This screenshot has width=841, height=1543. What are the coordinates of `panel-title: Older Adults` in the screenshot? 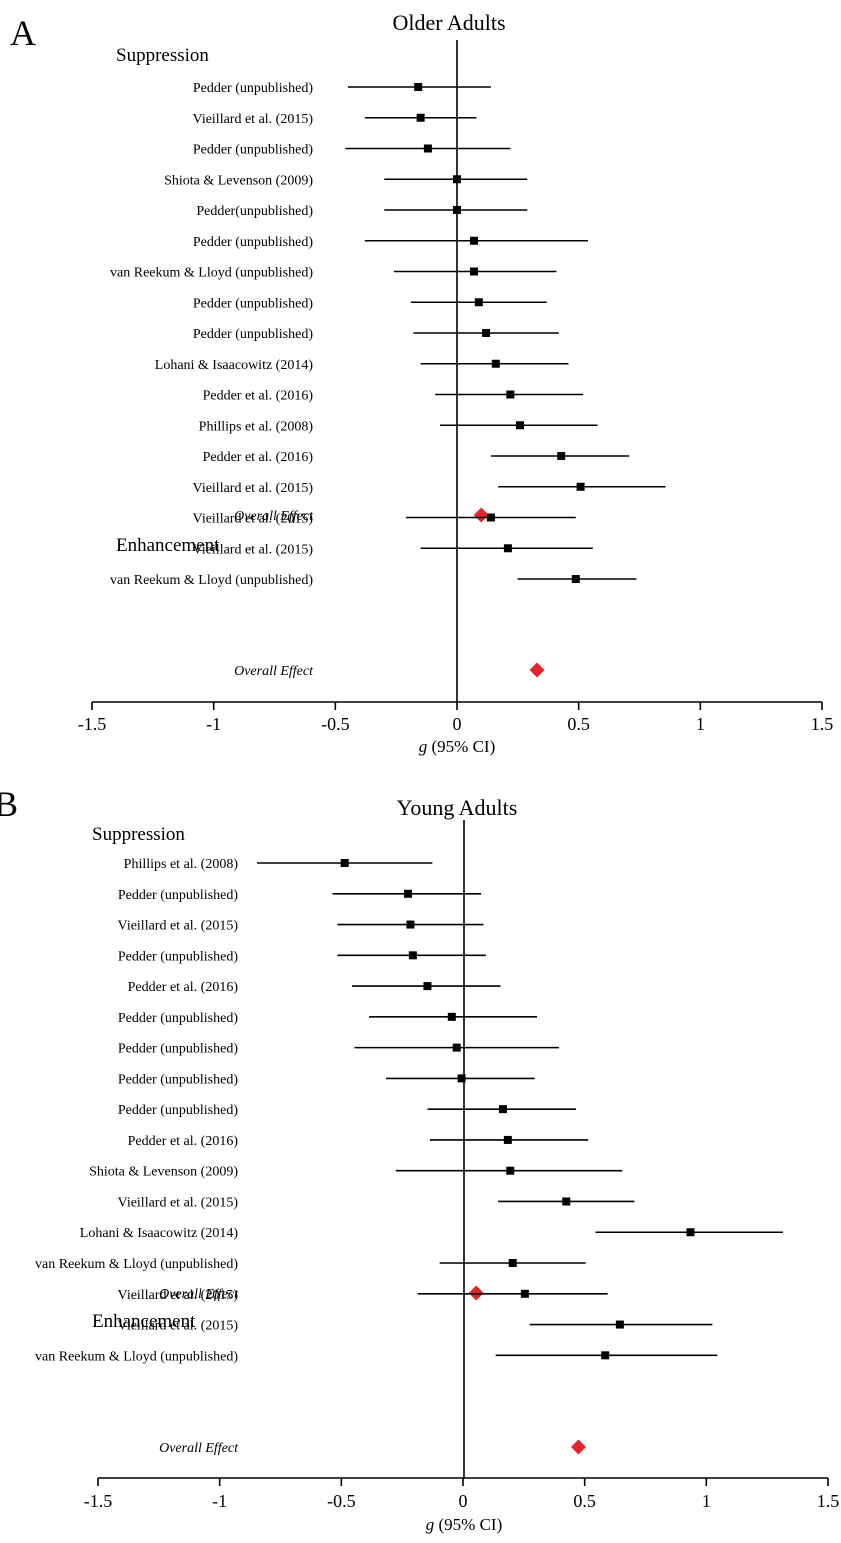 It's located at (448, 22).